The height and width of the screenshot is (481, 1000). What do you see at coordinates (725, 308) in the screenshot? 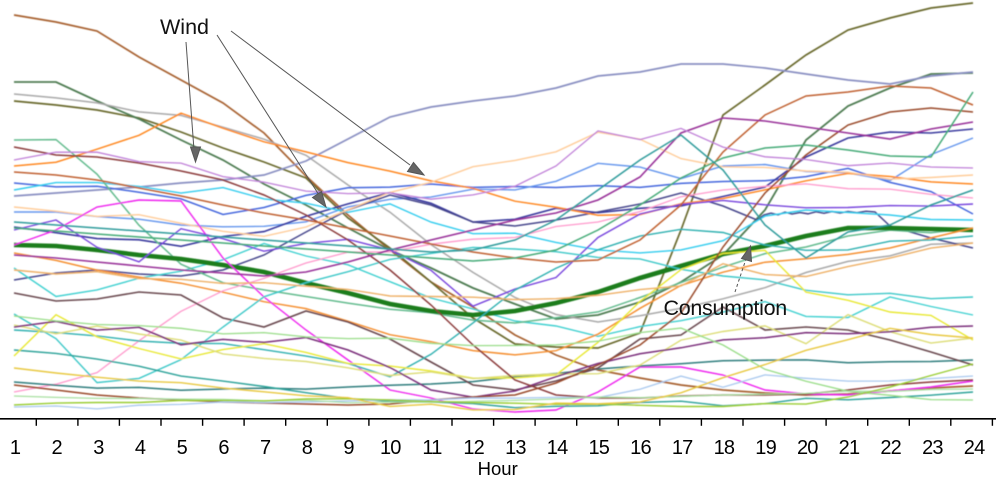
I see `svg-text: Consumption` at bounding box center [725, 308].